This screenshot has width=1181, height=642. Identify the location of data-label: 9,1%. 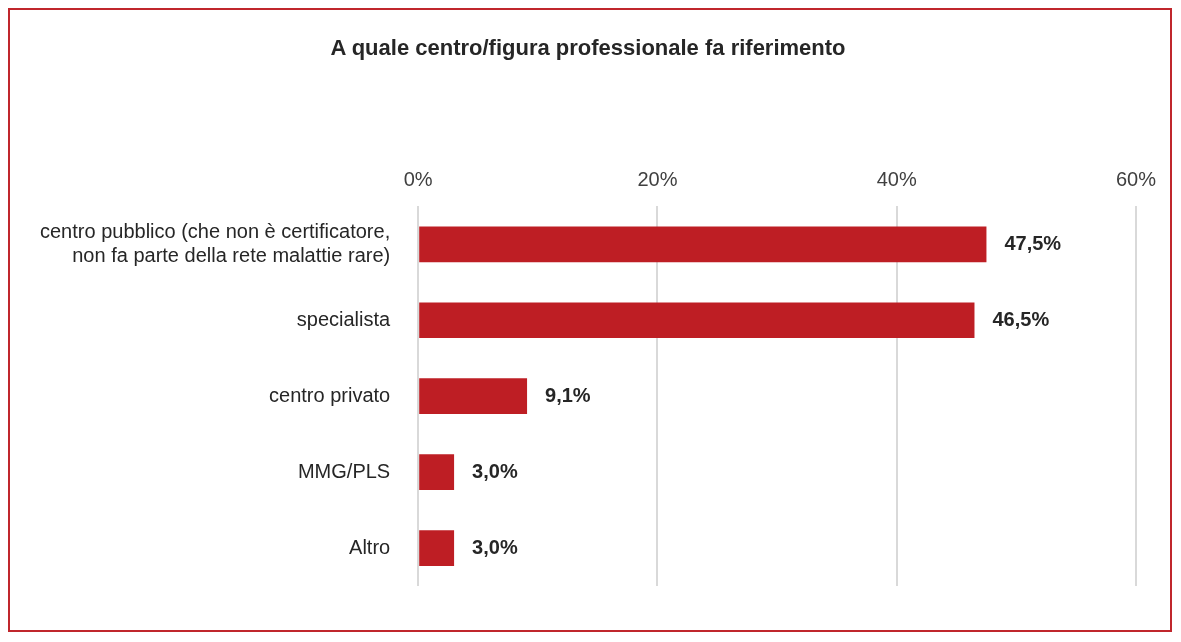
(568, 394).